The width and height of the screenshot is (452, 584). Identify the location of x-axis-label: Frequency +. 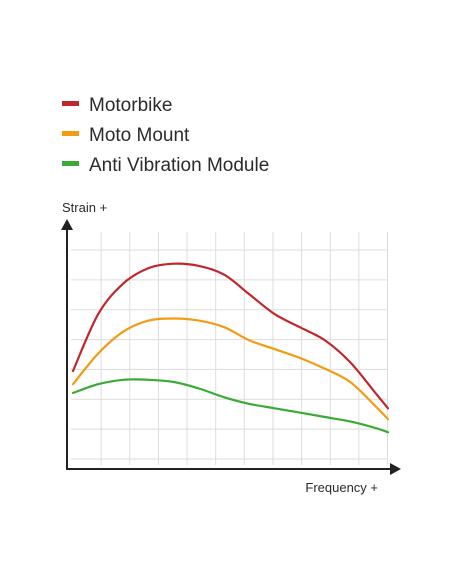
(341, 487).